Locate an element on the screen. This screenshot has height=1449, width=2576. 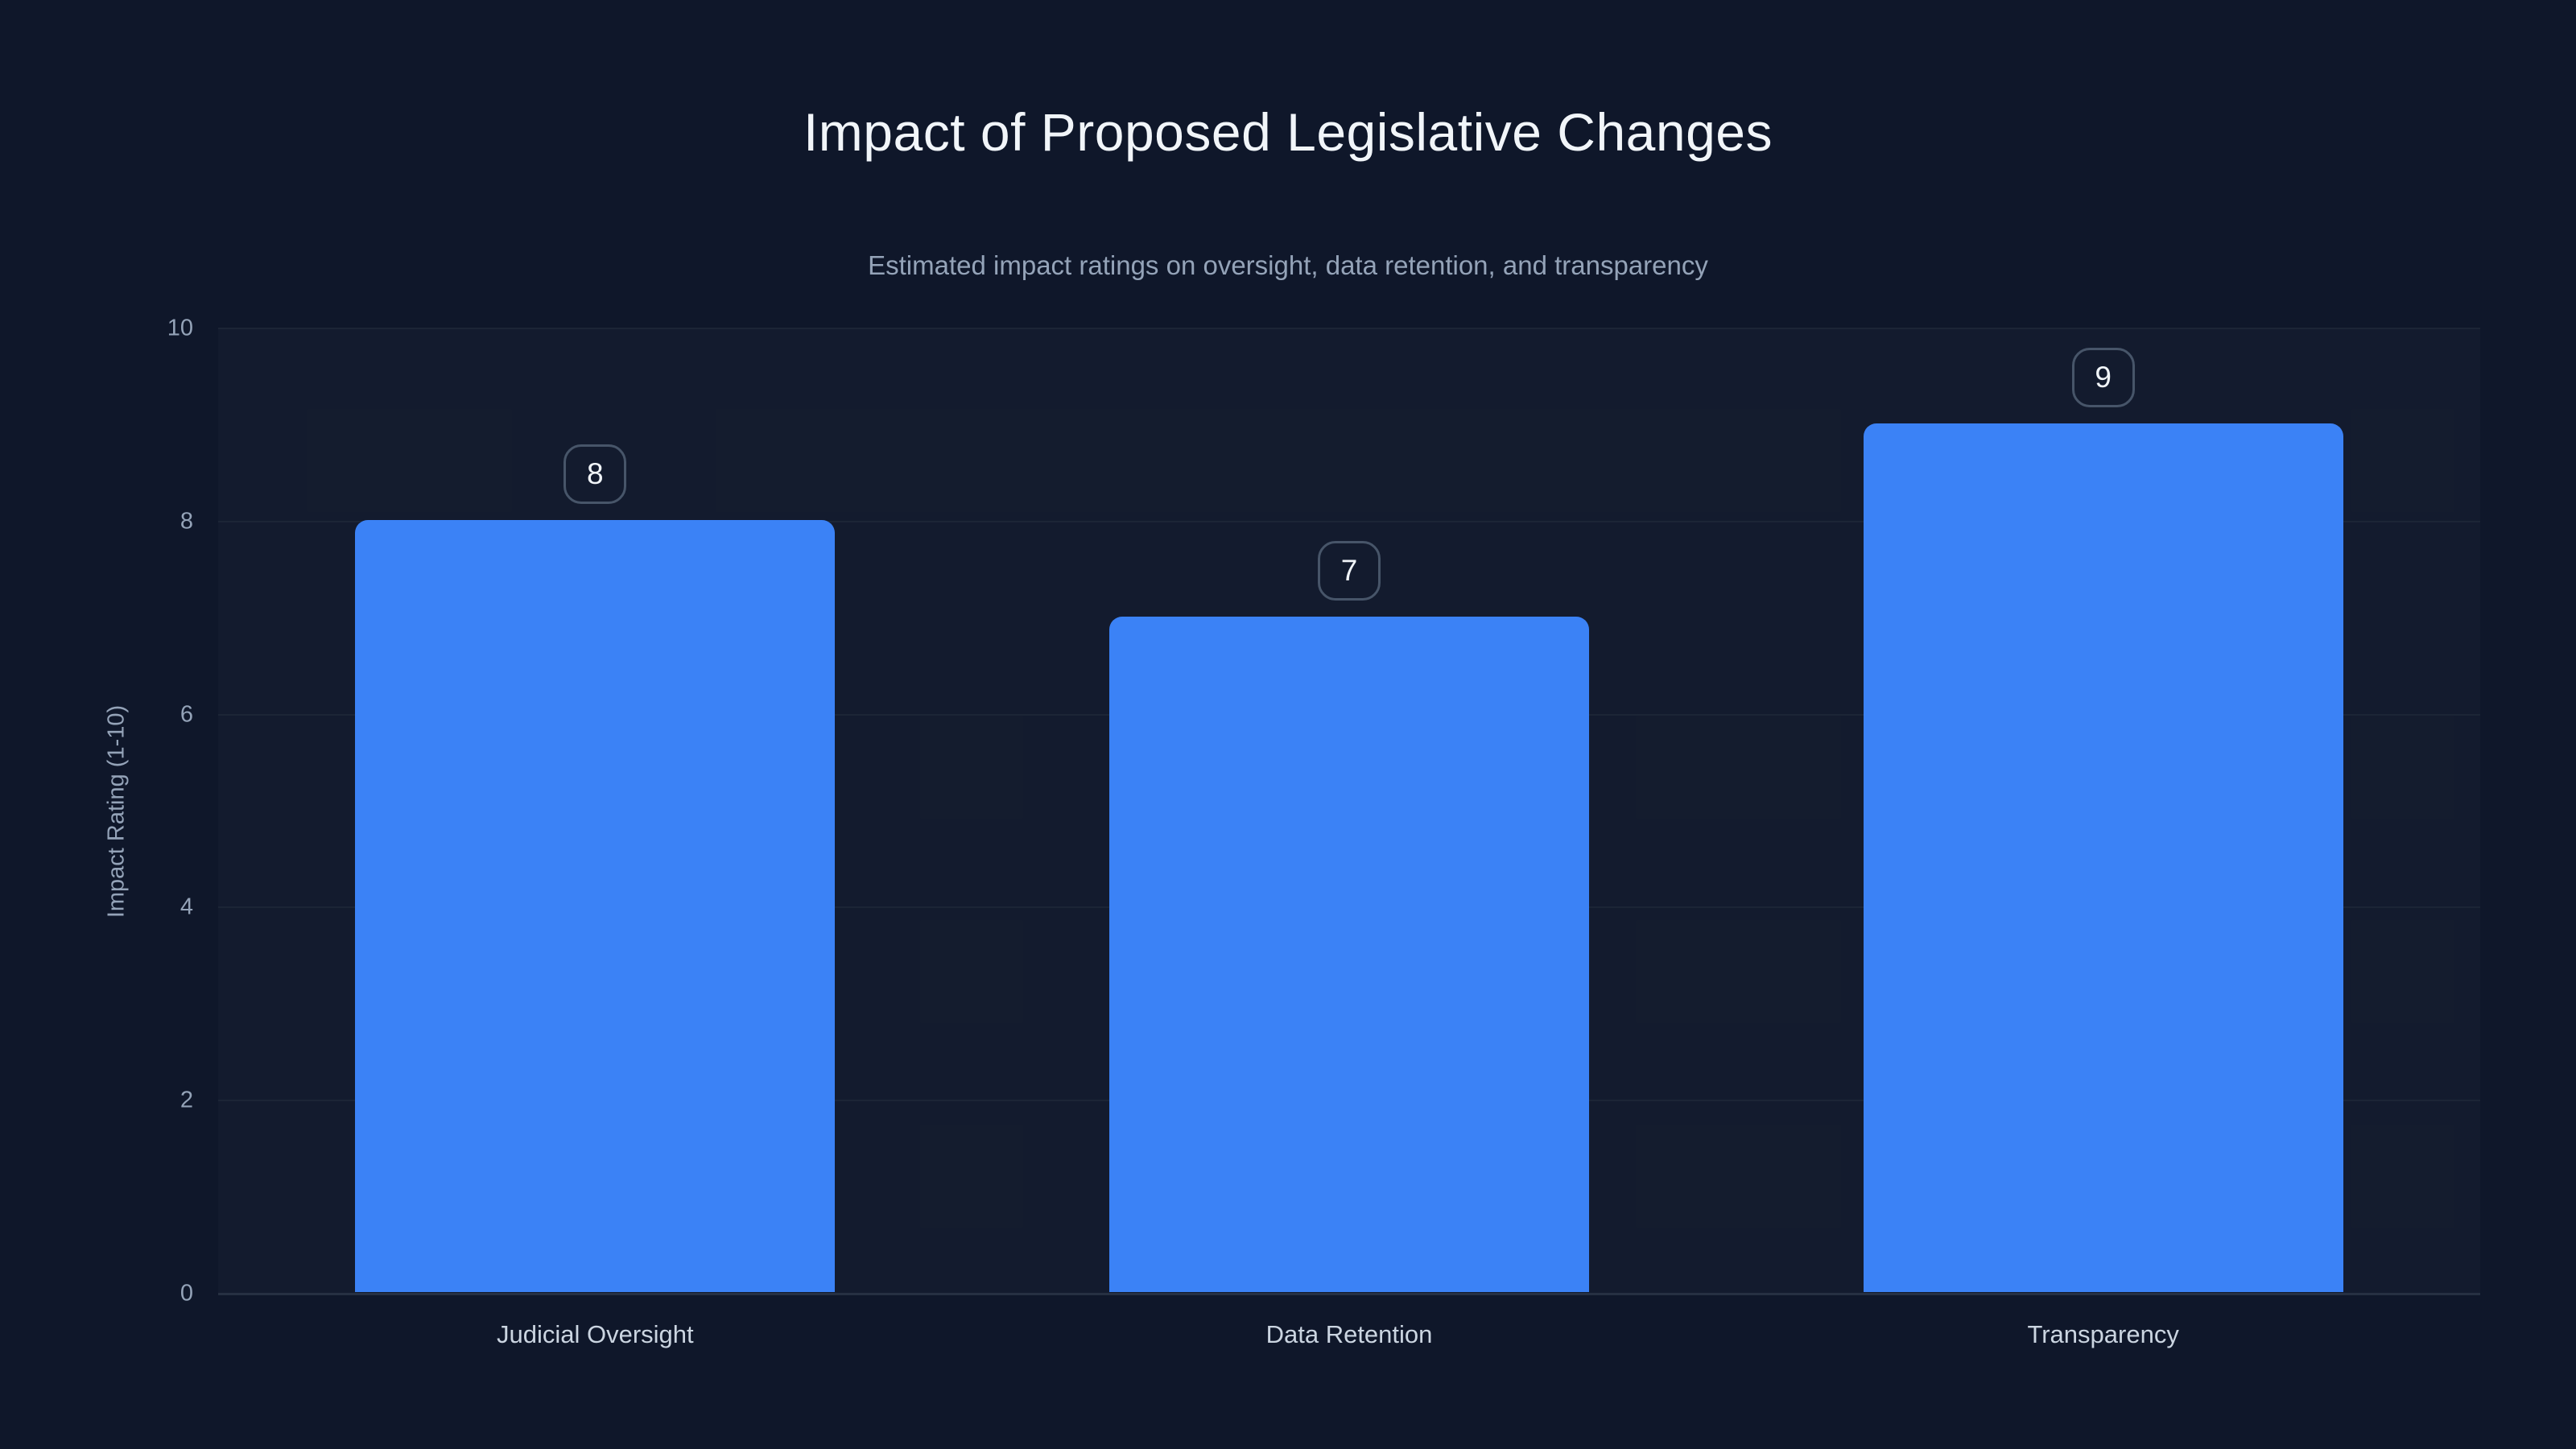
y-tick-label-0: 0 is located at coordinates (186, 1293).